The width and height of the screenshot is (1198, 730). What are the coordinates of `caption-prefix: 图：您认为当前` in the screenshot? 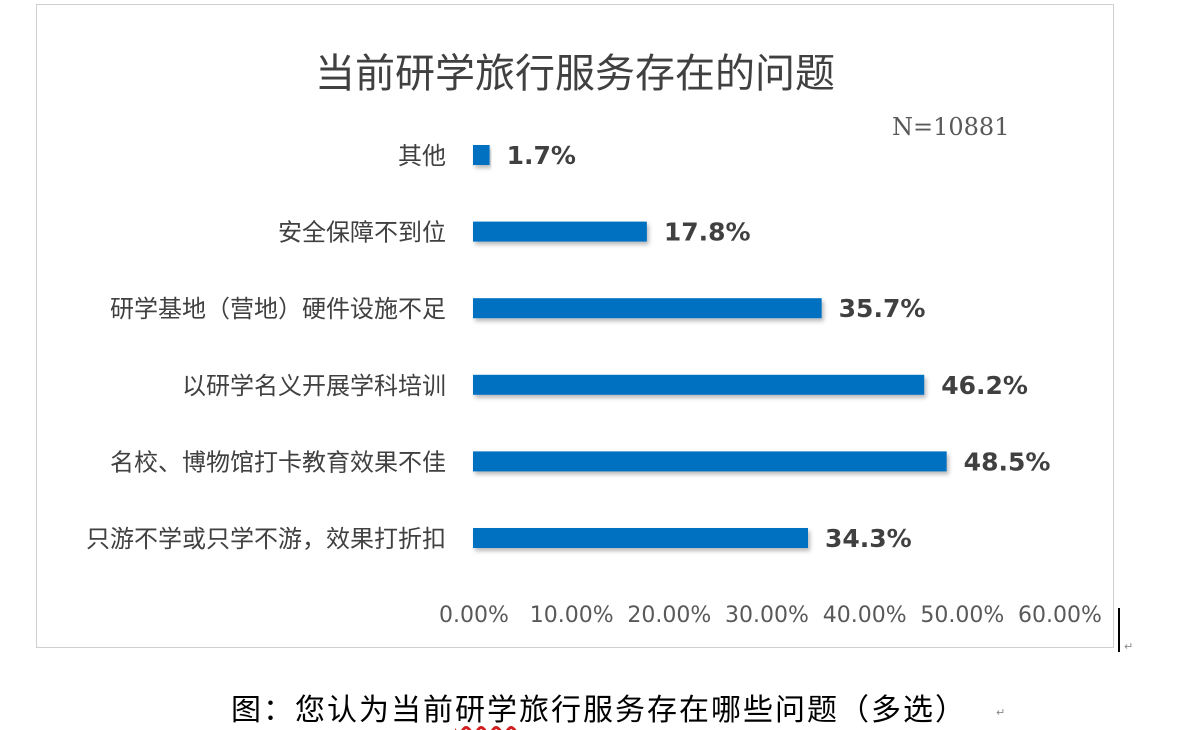 It's located at (343, 710).